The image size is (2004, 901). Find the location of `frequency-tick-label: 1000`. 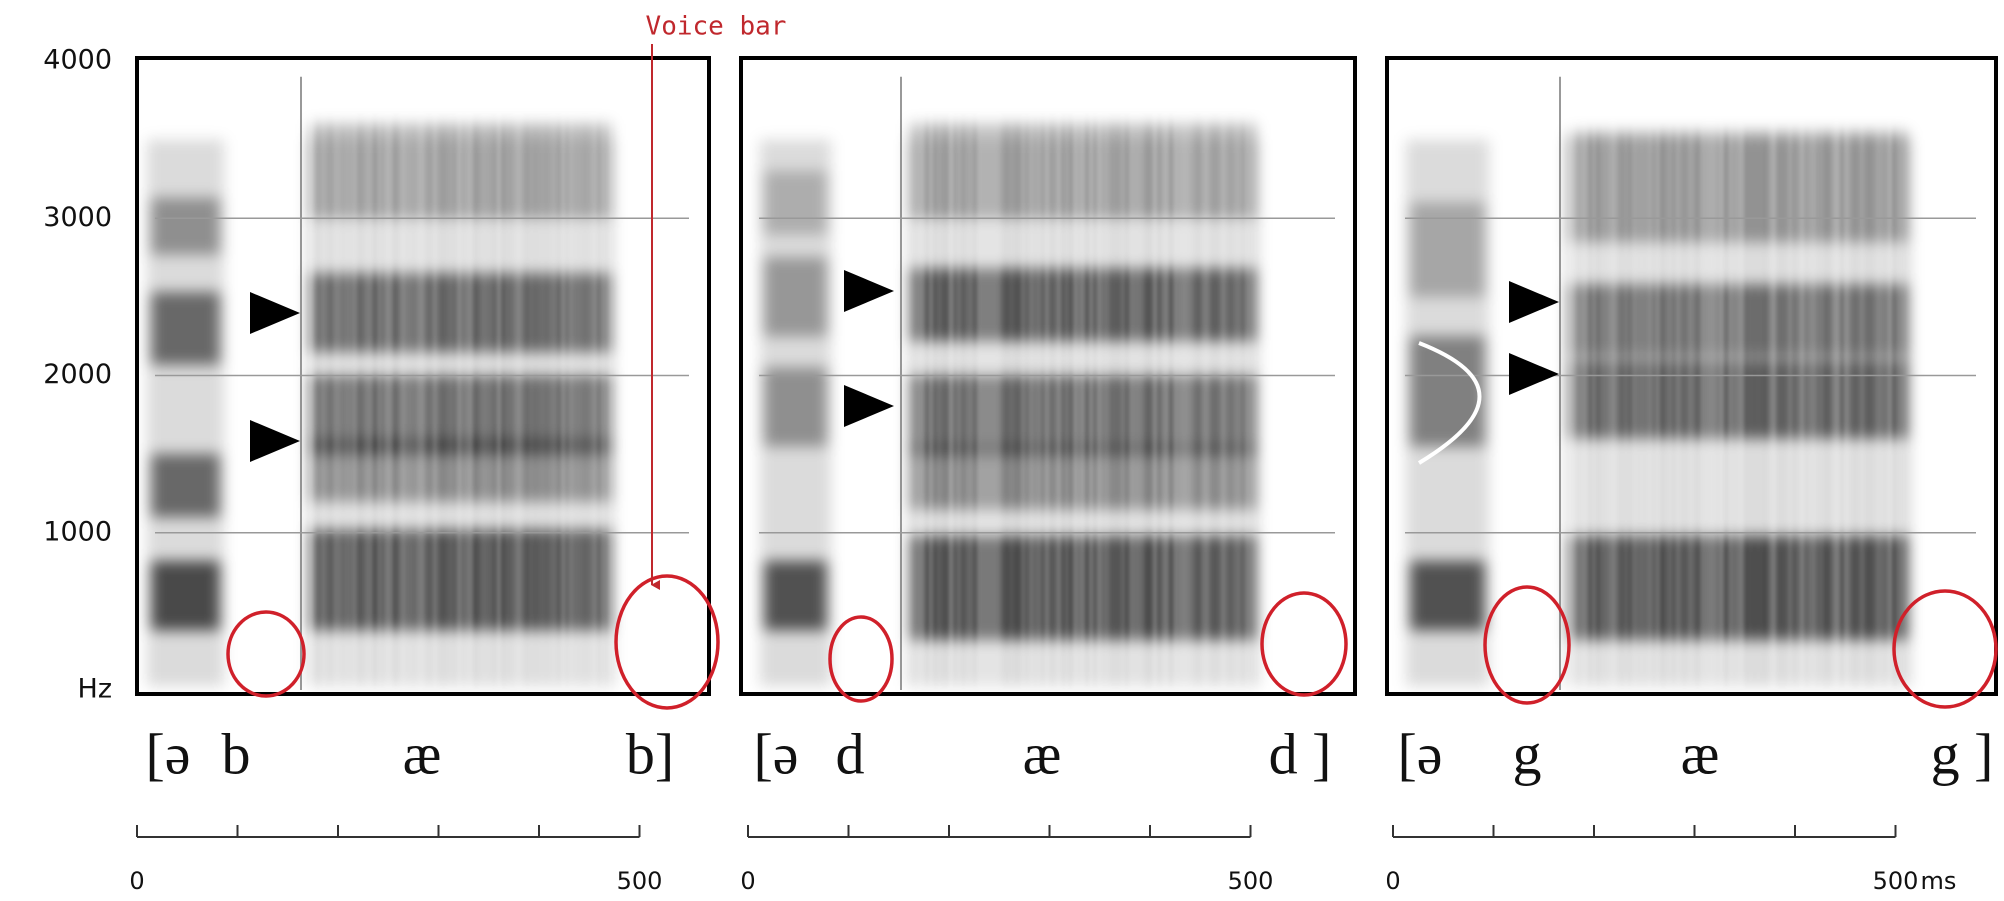

frequency-tick-label: 1000 is located at coordinates (77, 531).